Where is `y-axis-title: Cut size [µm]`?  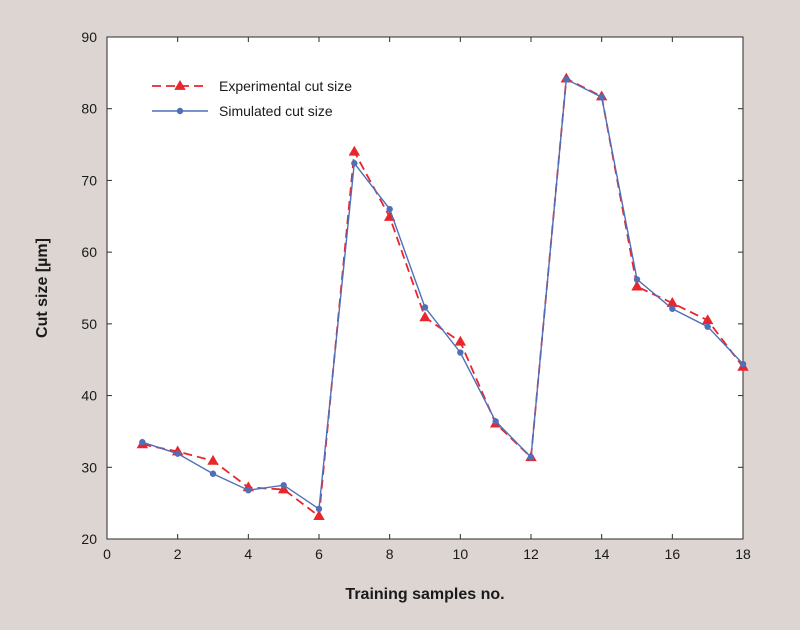 y-axis-title: Cut size [µm] is located at coordinates (42, 288).